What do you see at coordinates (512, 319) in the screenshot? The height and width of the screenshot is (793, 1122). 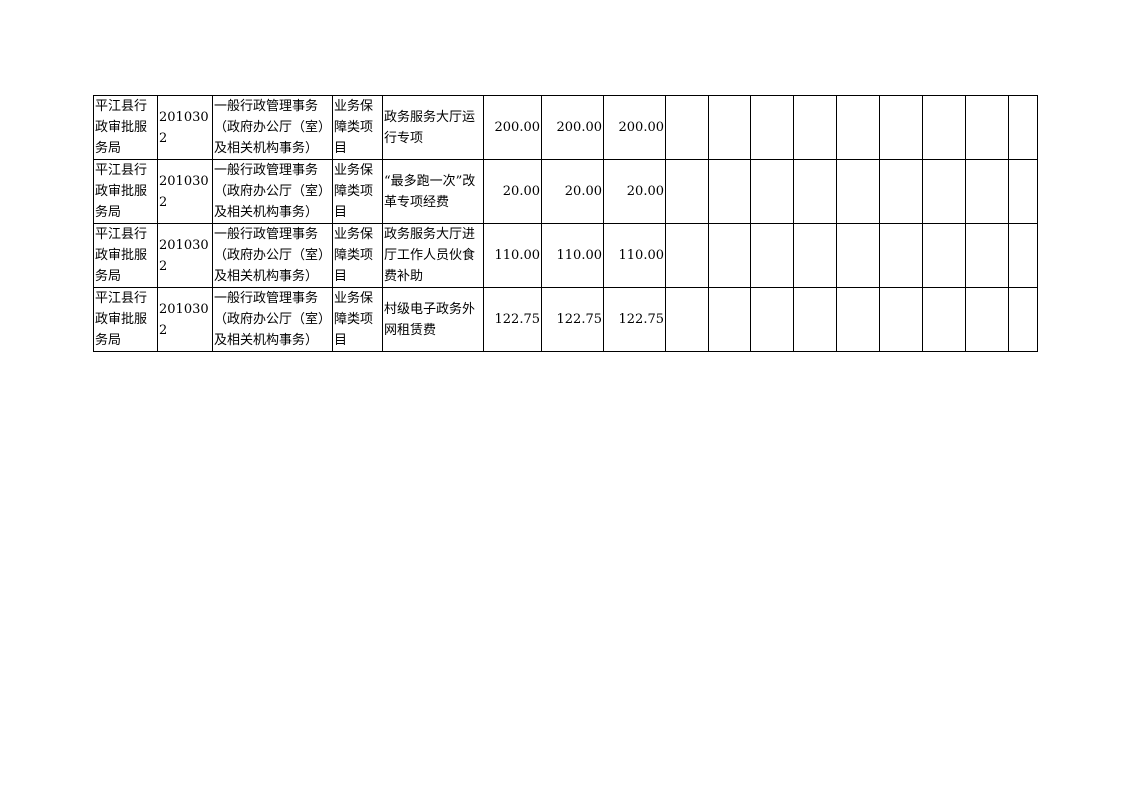 I see `cell-v1: 122.75` at bounding box center [512, 319].